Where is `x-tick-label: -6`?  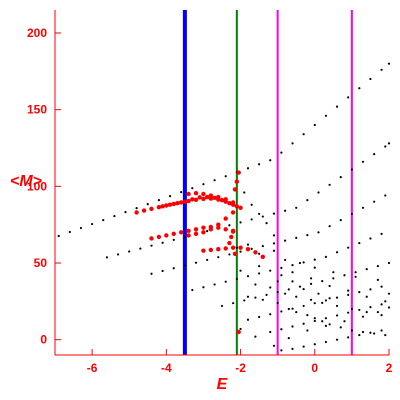
x-tick-label: -6 is located at coordinates (92, 368).